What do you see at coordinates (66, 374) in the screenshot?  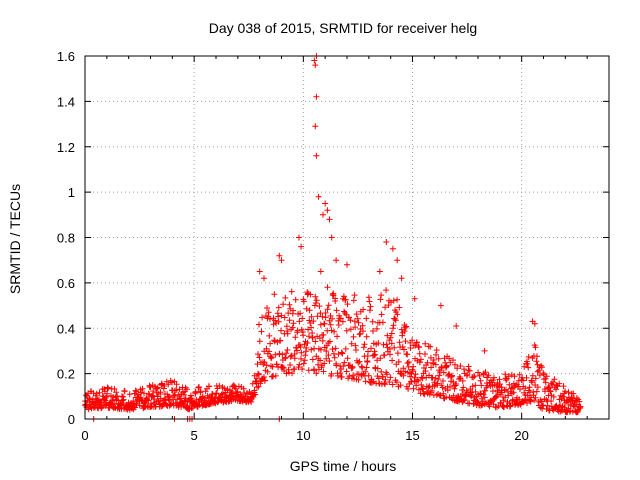 I see `y-tick-label: 0.2` at bounding box center [66, 374].